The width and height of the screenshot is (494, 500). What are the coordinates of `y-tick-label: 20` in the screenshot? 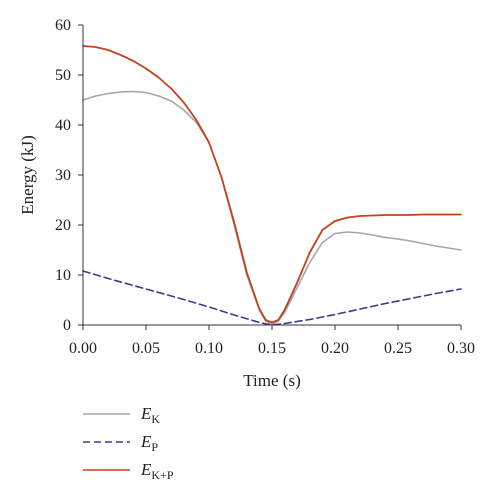 It's located at (63, 225).